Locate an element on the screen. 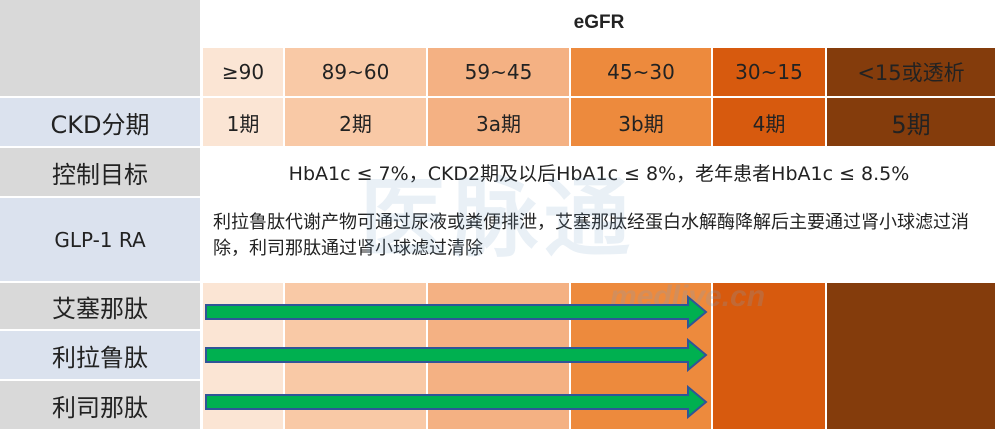 The height and width of the screenshot is (429, 995). range-header-5: 30~15 is located at coordinates (769, 72).